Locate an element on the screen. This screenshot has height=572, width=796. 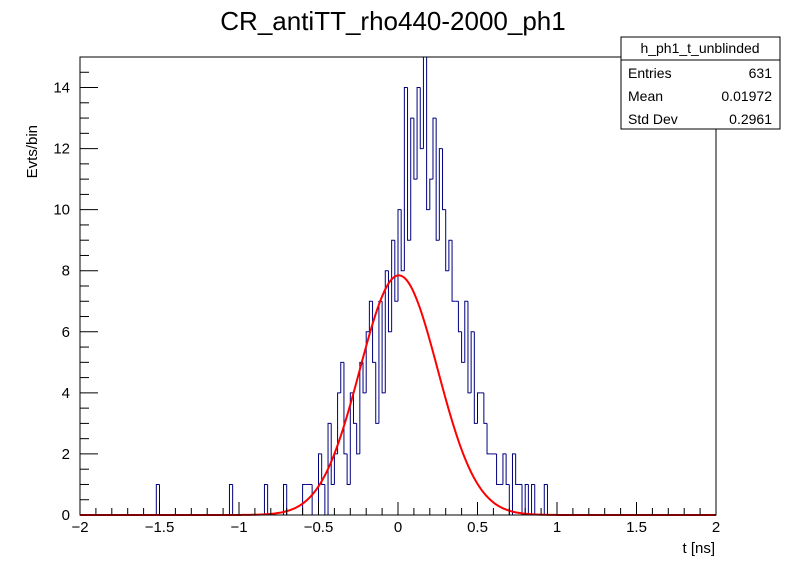
y-tick-label: 8 is located at coordinates (66, 271).